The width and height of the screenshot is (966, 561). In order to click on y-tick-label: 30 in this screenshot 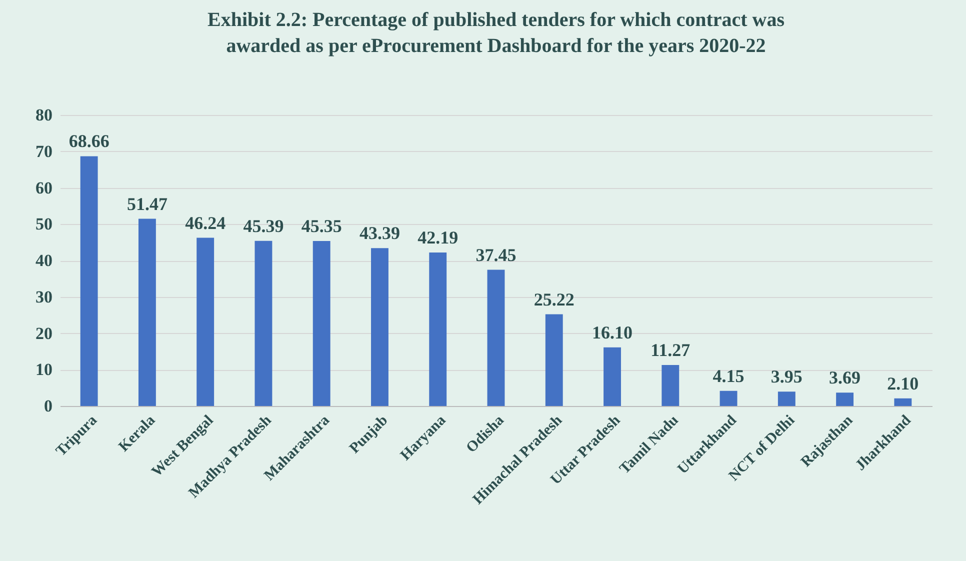, I will do `click(44, 296)`.